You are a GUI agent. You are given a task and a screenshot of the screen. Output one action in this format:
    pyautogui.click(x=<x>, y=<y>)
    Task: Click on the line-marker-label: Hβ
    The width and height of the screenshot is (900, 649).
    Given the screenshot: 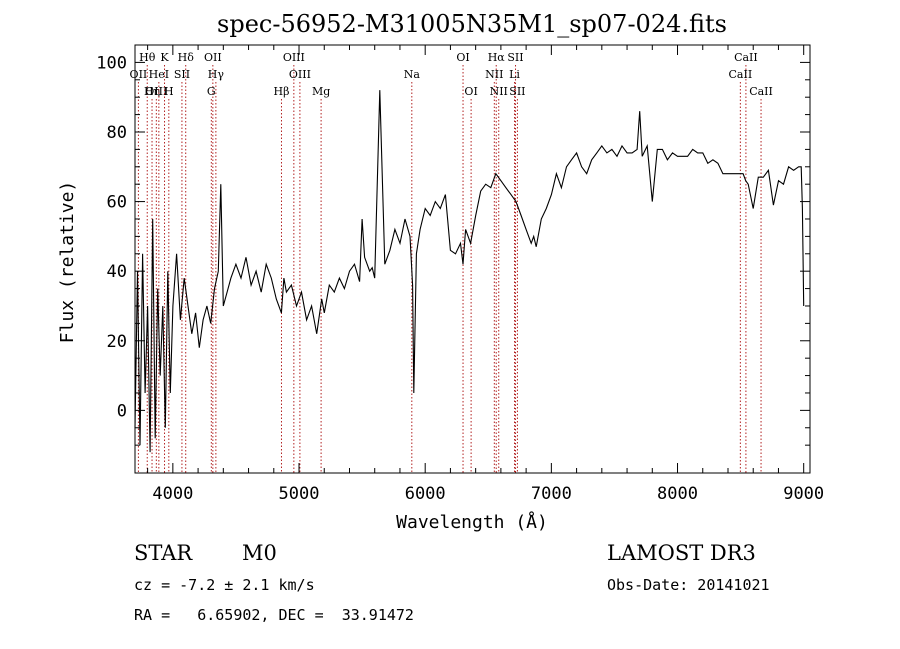 What is the action you would take?
    pyautogui.click(x=282, y=91)
    